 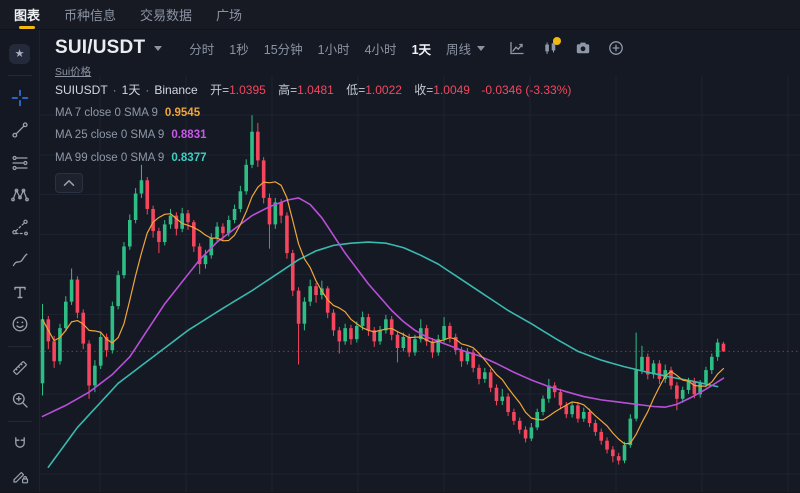 I want to click on star-icon: ★, so click(x=19, y=54).